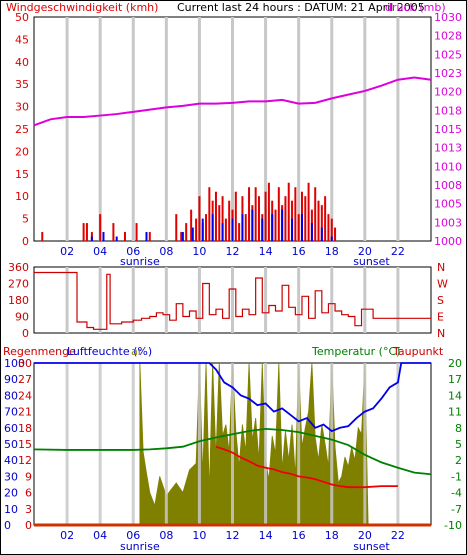  I want to click on temperature-tick-label: -1, so click(456, 476).